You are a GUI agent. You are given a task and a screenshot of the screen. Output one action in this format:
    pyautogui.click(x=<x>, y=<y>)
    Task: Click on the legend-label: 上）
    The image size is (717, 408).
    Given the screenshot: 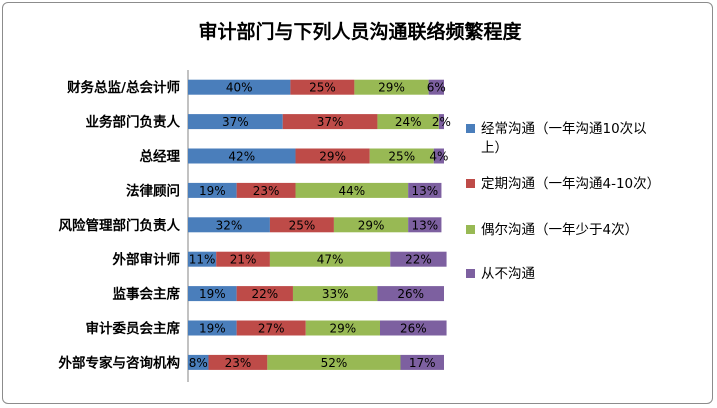 What is the action you would take?
    pyautogui.click(x=494, y=148)
    